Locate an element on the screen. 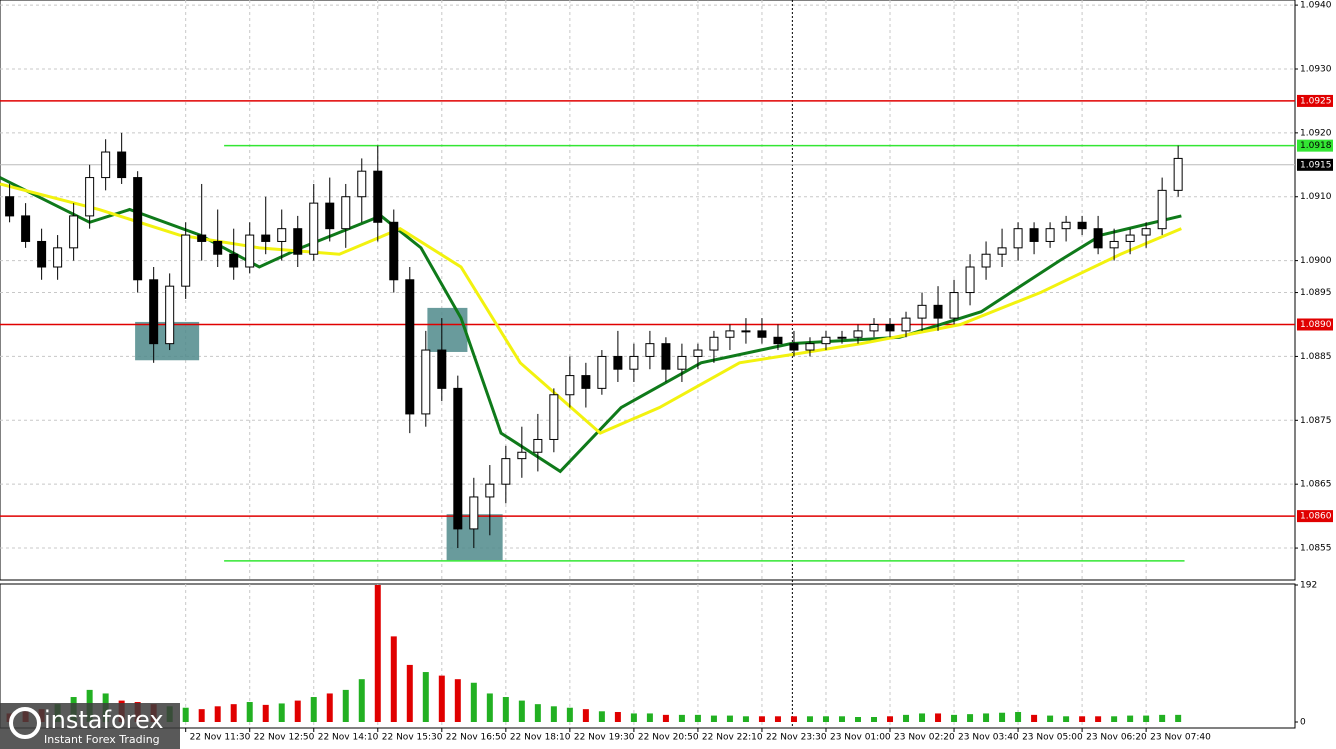 The width and height of the screenshot is (1336, 749). x-tick-label: 22 Nov 11:30 is located at coordinates (220, 738).